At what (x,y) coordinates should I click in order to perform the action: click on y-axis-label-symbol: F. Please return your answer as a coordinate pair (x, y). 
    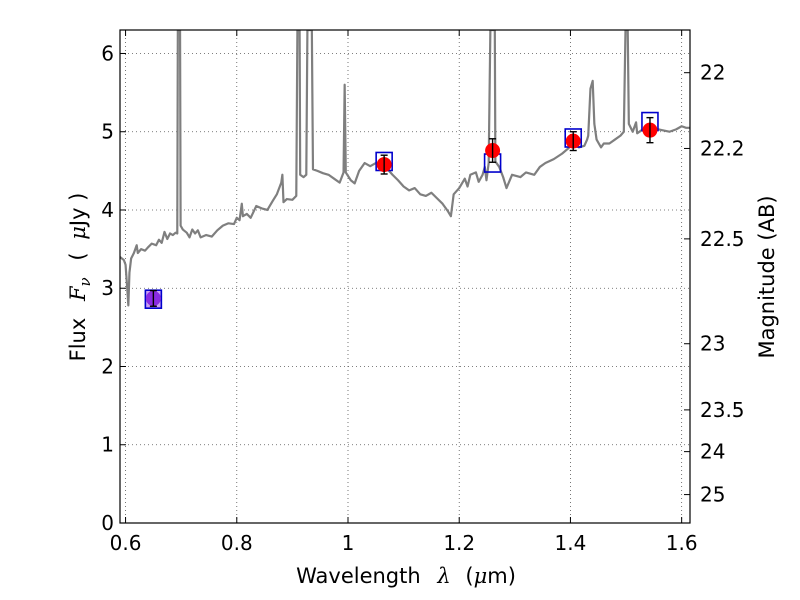
    Looking at the image, I should click on (78, 293).